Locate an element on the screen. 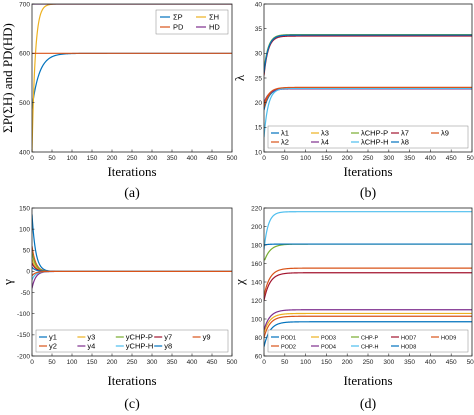 The image size is (474, 415). y-tick-label: -150 is located at coordinates (23, 335).